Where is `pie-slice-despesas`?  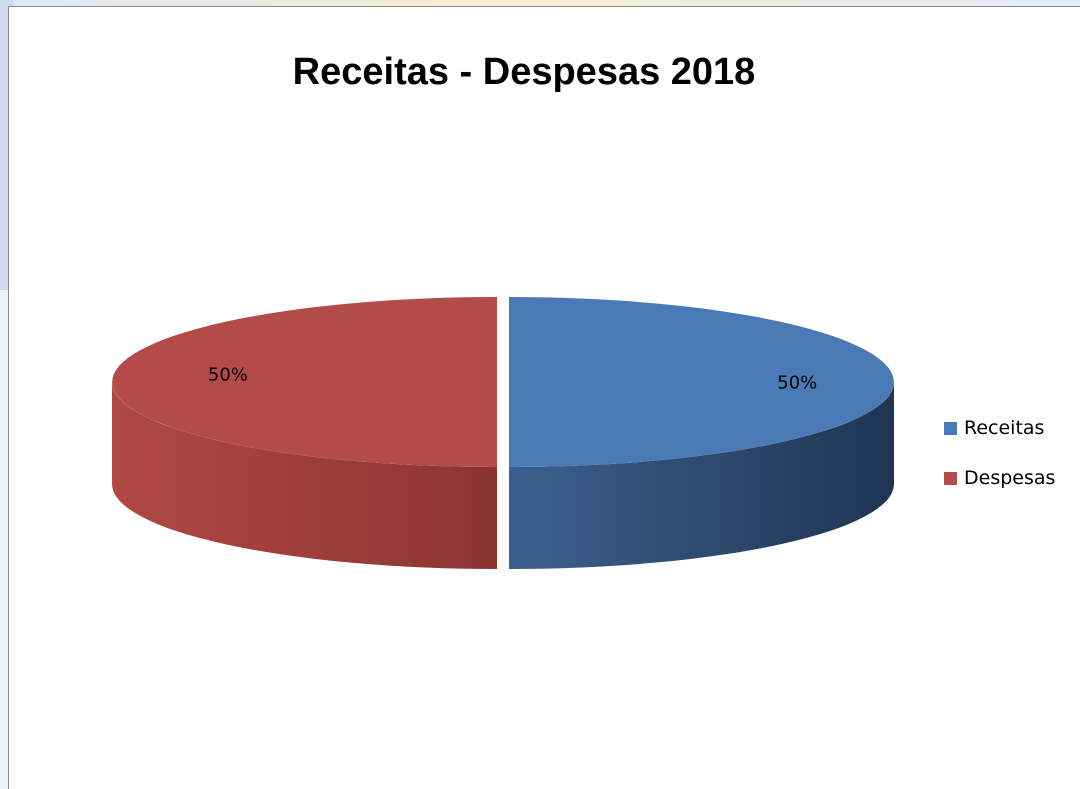
pie-slice-despesas is located at coordinates (304, 382).